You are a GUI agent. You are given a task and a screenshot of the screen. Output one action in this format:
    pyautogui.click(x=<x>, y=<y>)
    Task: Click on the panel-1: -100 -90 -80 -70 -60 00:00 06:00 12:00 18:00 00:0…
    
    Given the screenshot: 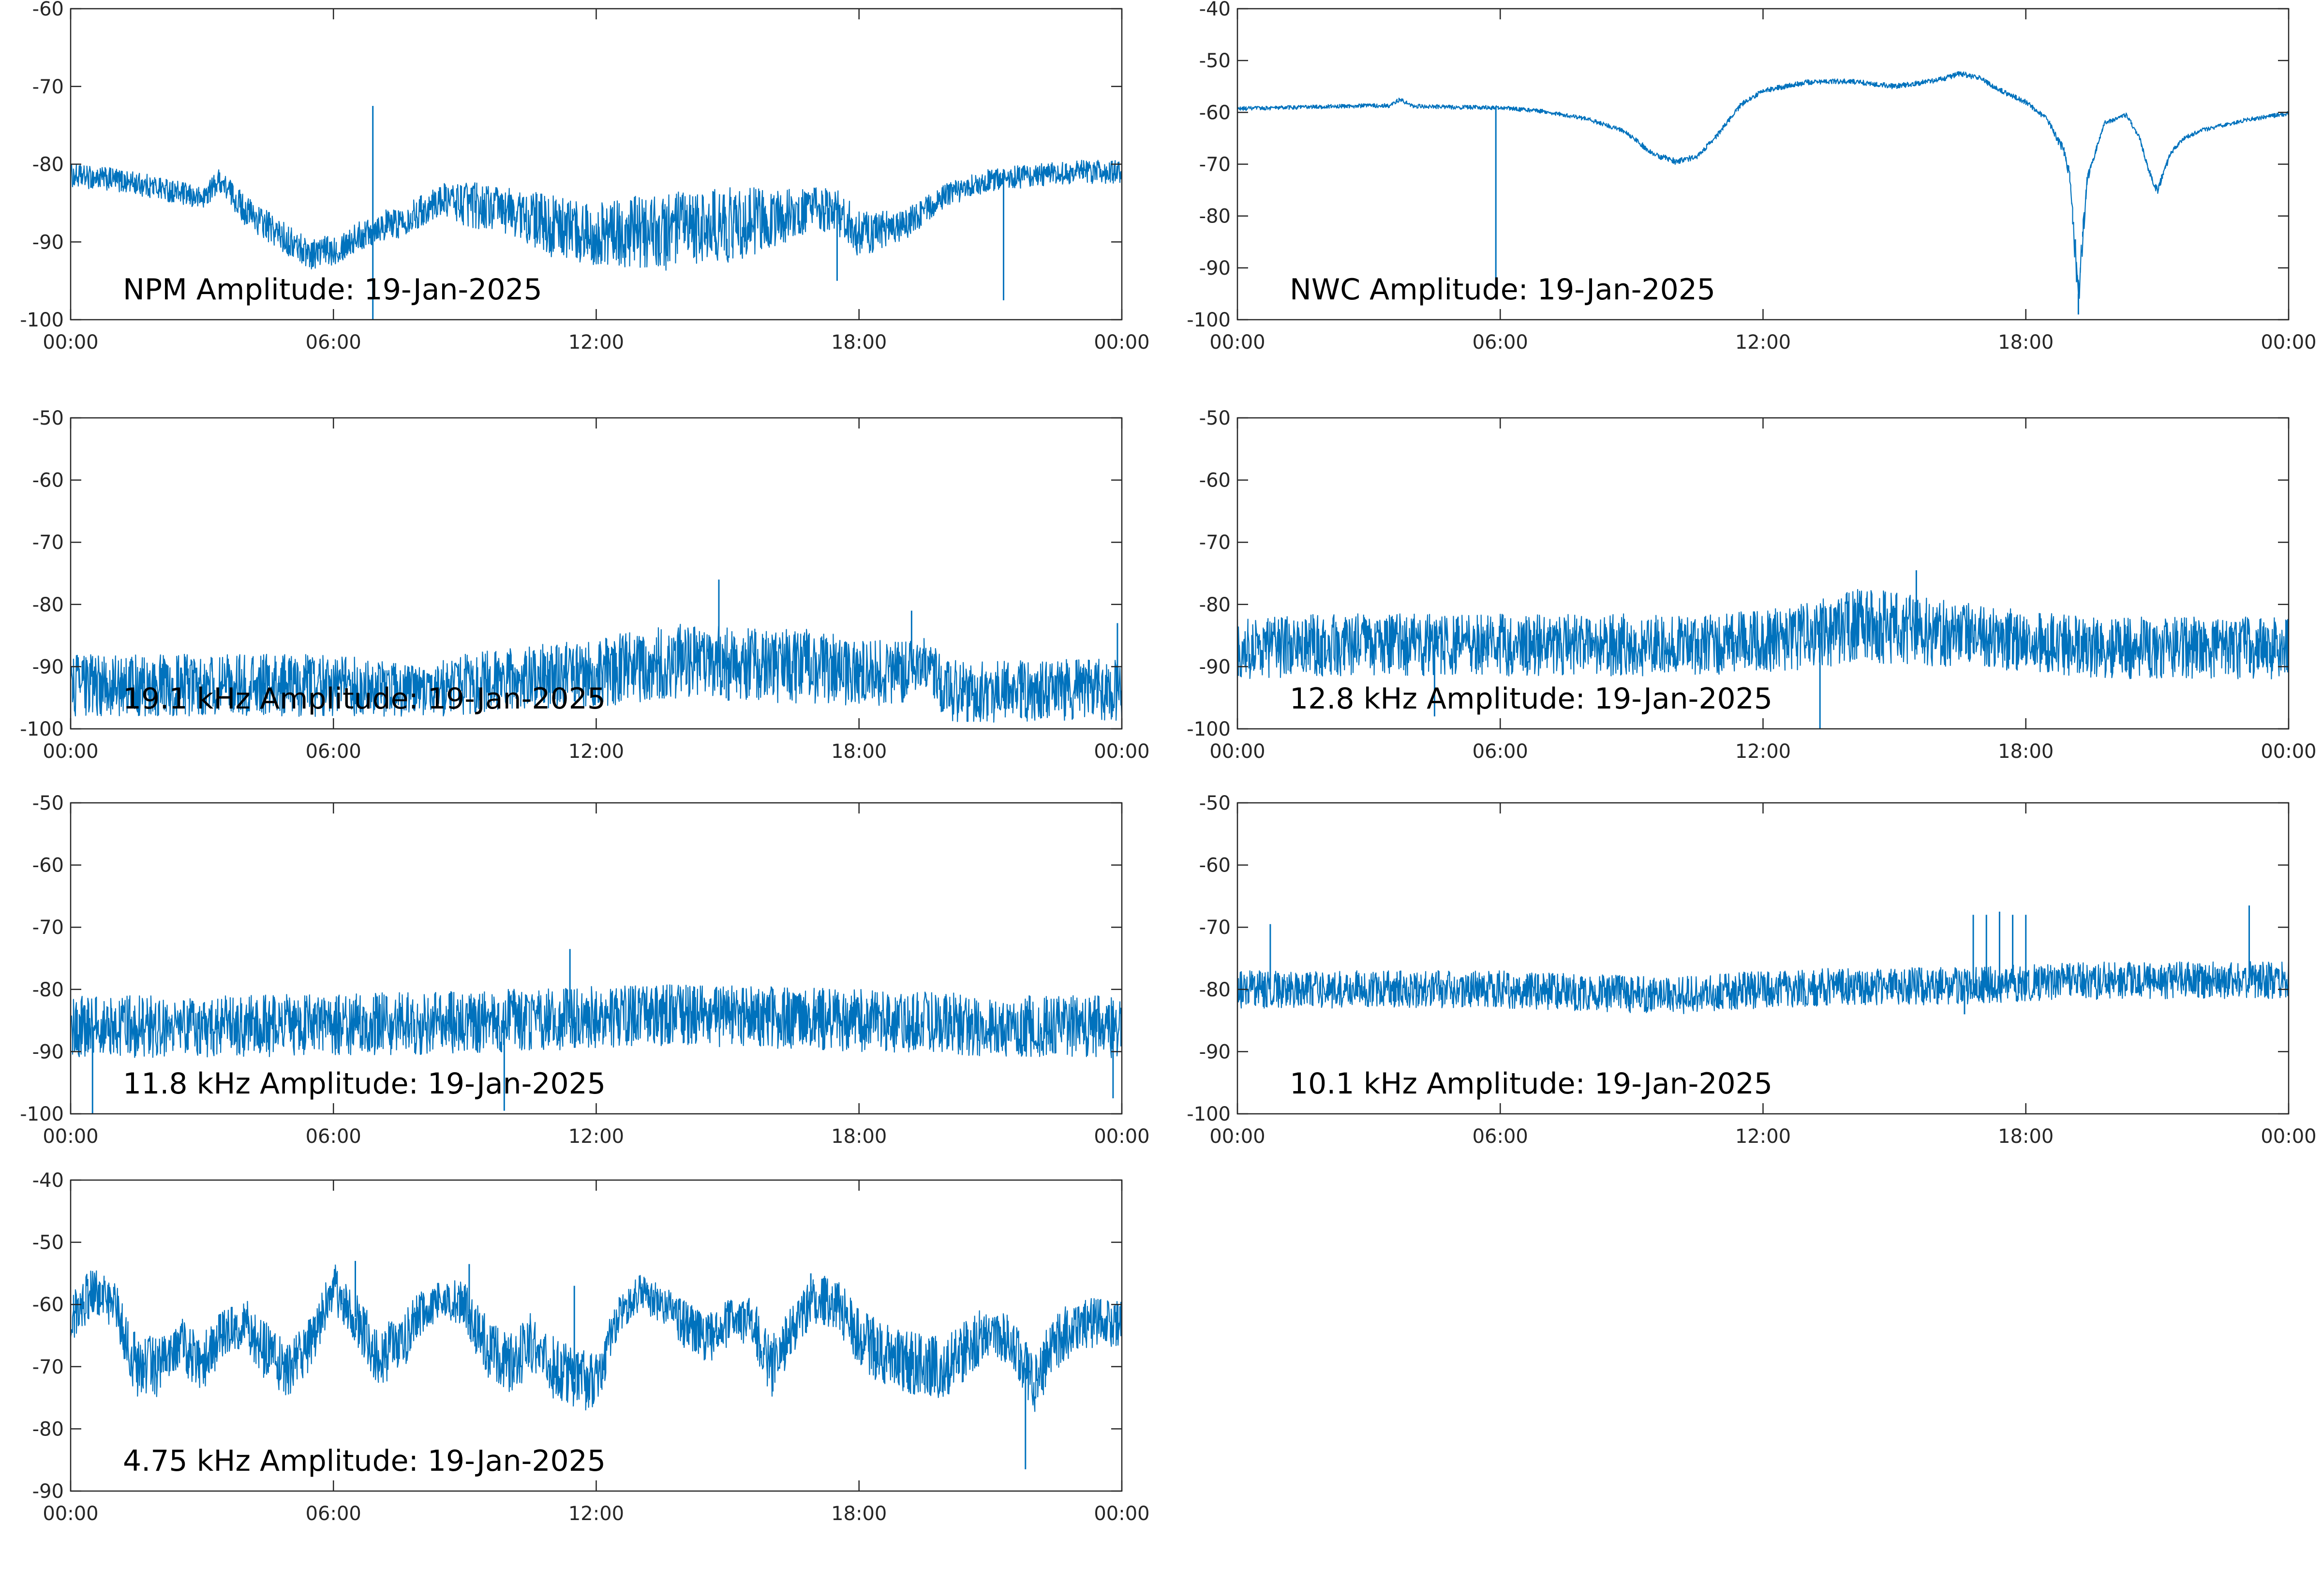 What is the action you would take?
    pyautogui.click(x=584, y=177)
    